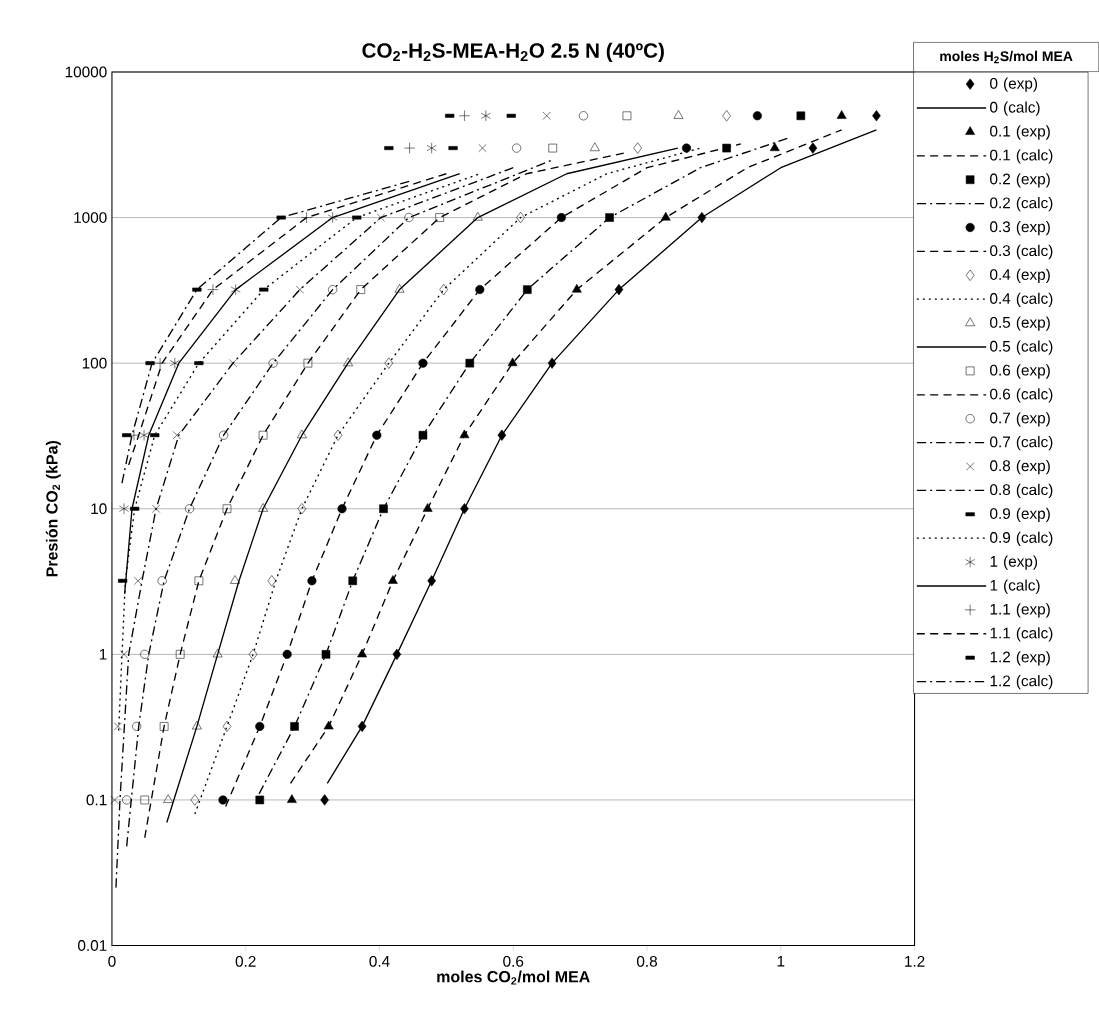 Image resolution: width=1099 pixels, height=1020 pixels. I want to click on legend-label: 0.2 (calc), so click(1021, 204).